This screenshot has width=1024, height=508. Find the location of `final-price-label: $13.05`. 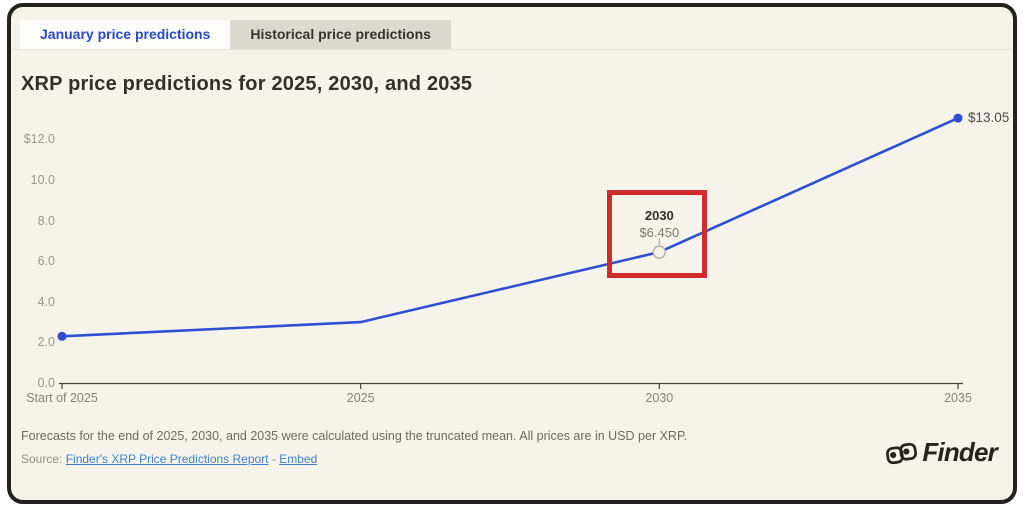

final-price-label: $13.05 is located at coordinates (989, 118).